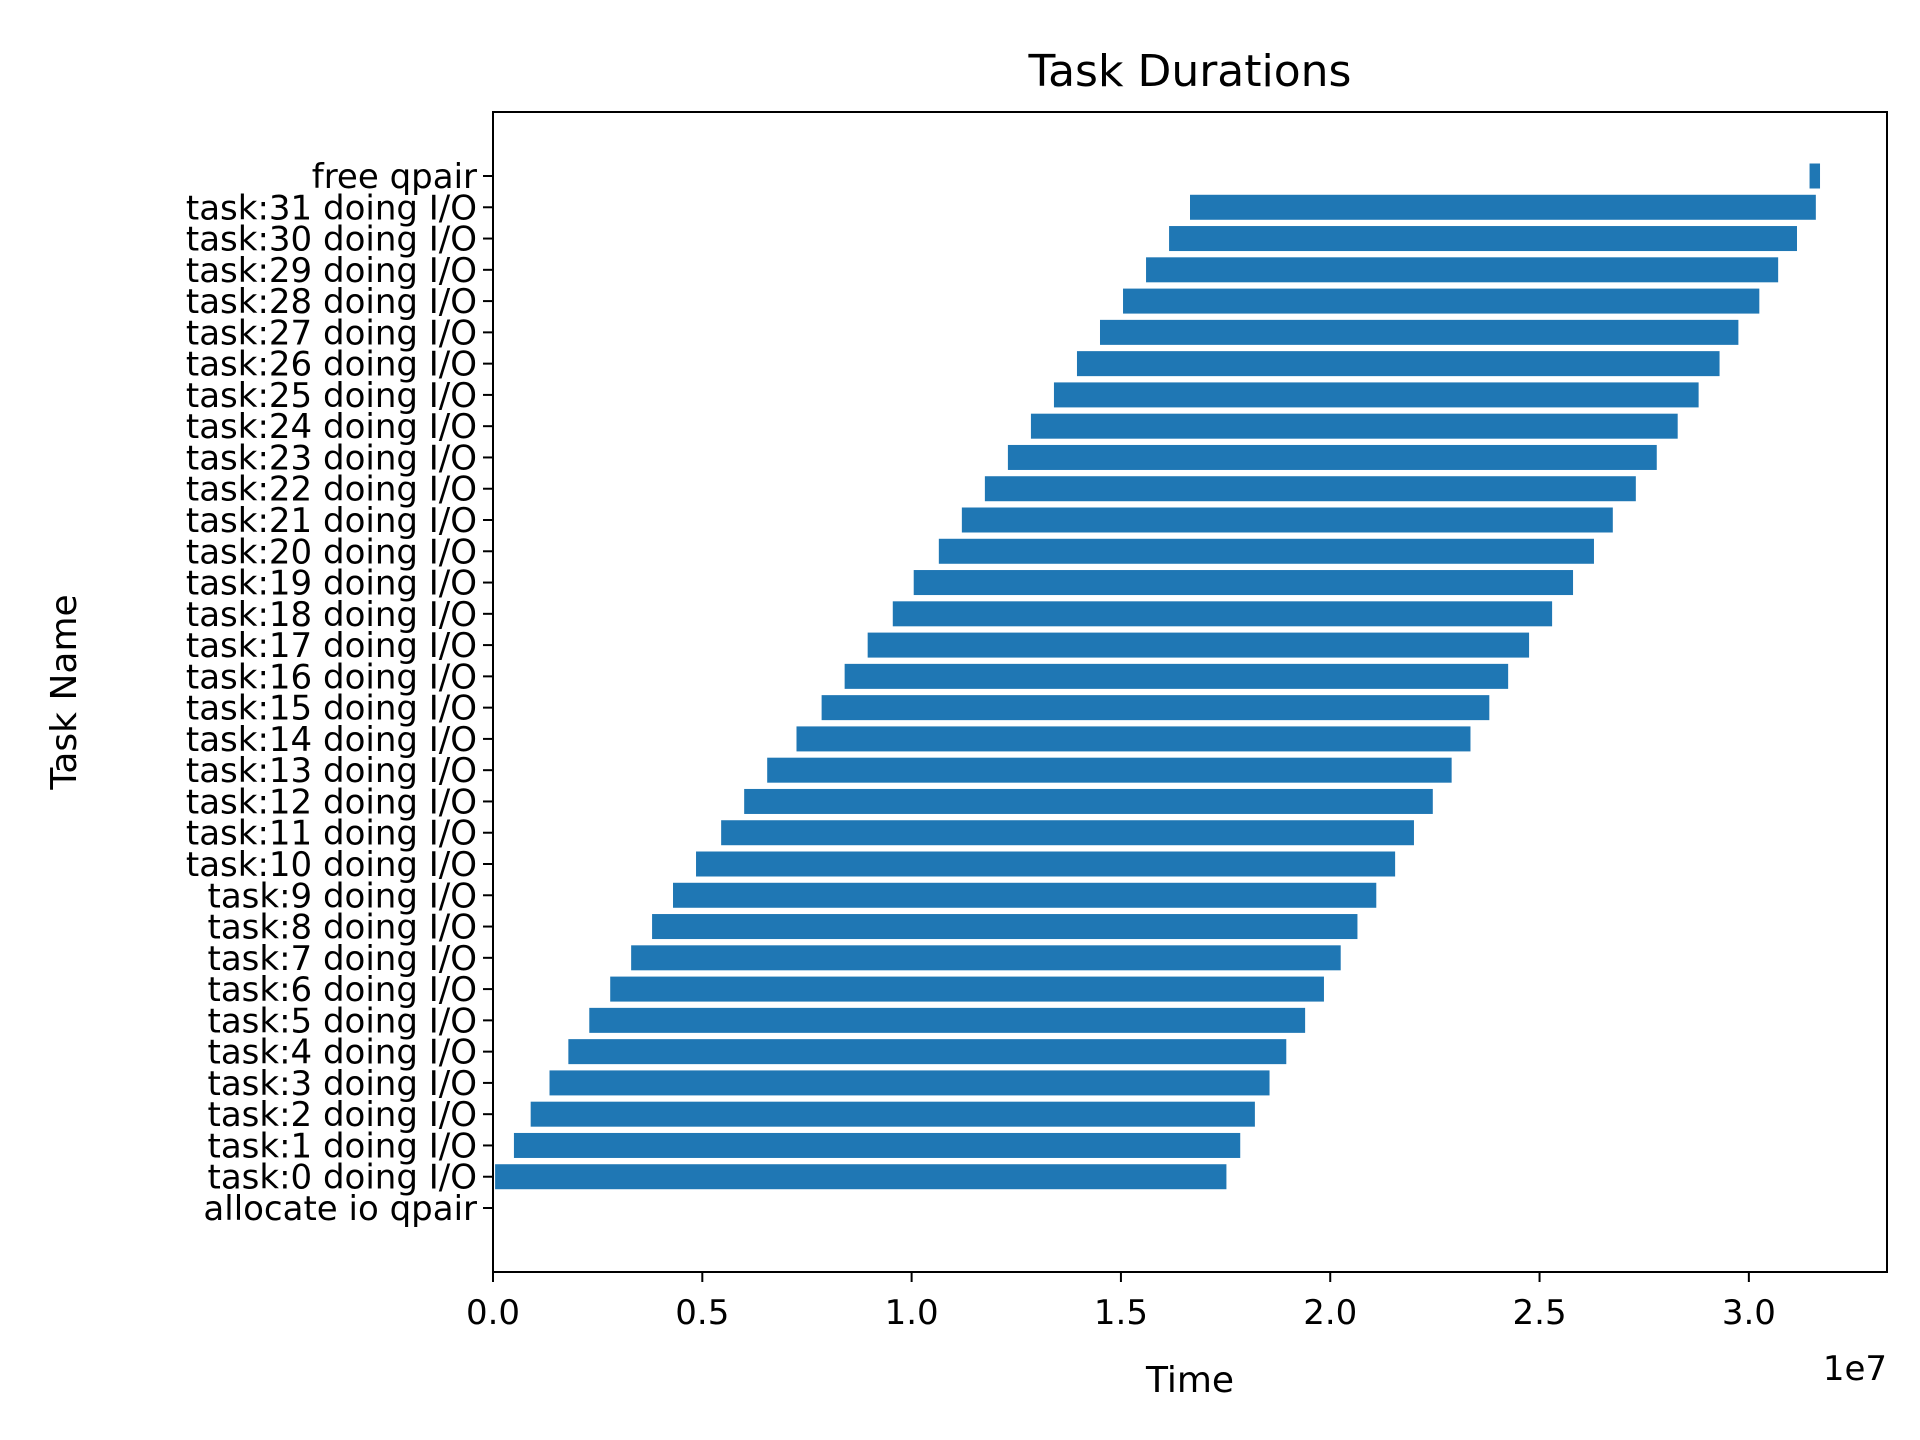 Image resolution: width=1920 pixels, height=1440 pixels. I want to click on bar-task-2-doing-i-o, so click(892, 1114).